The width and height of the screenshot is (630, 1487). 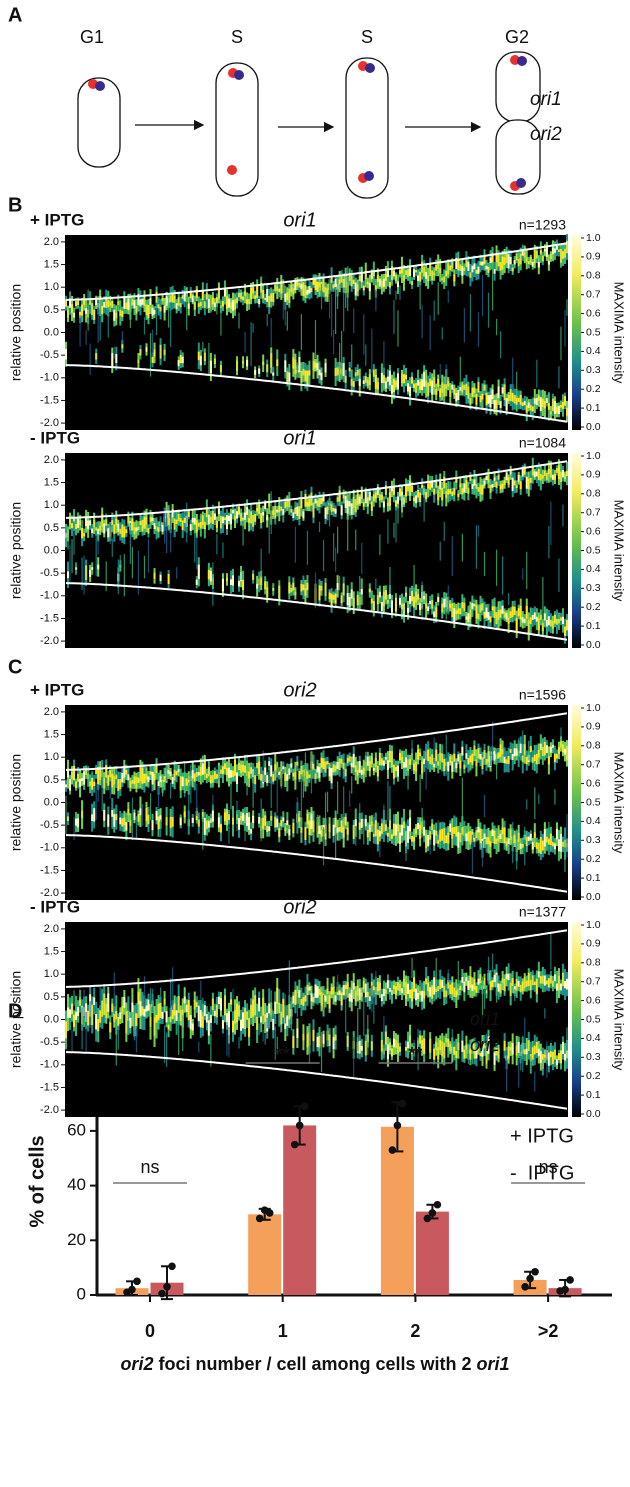 I want to click on cell-count: n=1377, so click(x=542, y=912).